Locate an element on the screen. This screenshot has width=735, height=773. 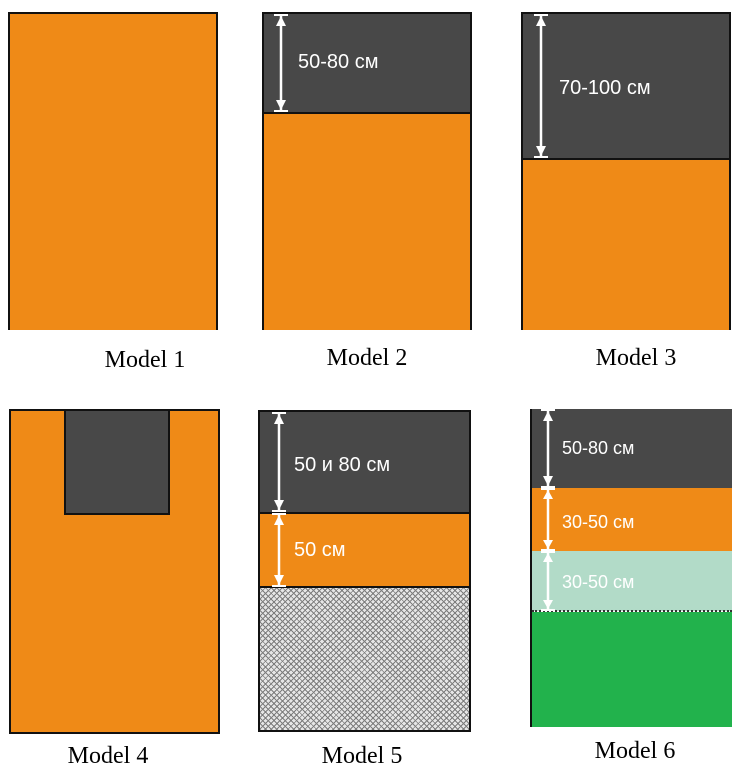
model-6-mint-layer is located at coordinates (632, 581).